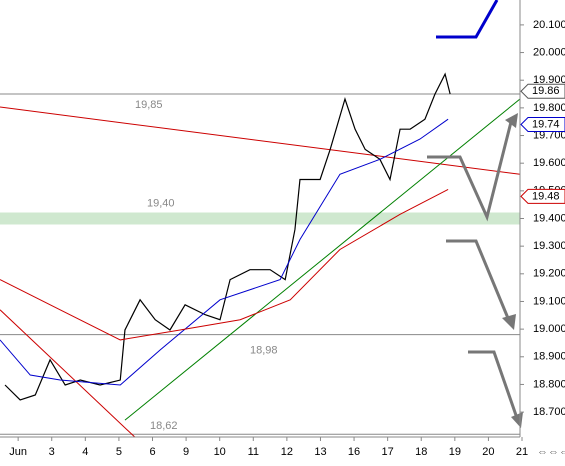 Image resolution: width=565 pixels, height=466 pixels. Describe the element at coordinates (549, 135) in the screenshot. I see `y-tick-label: 19.700` at that location.